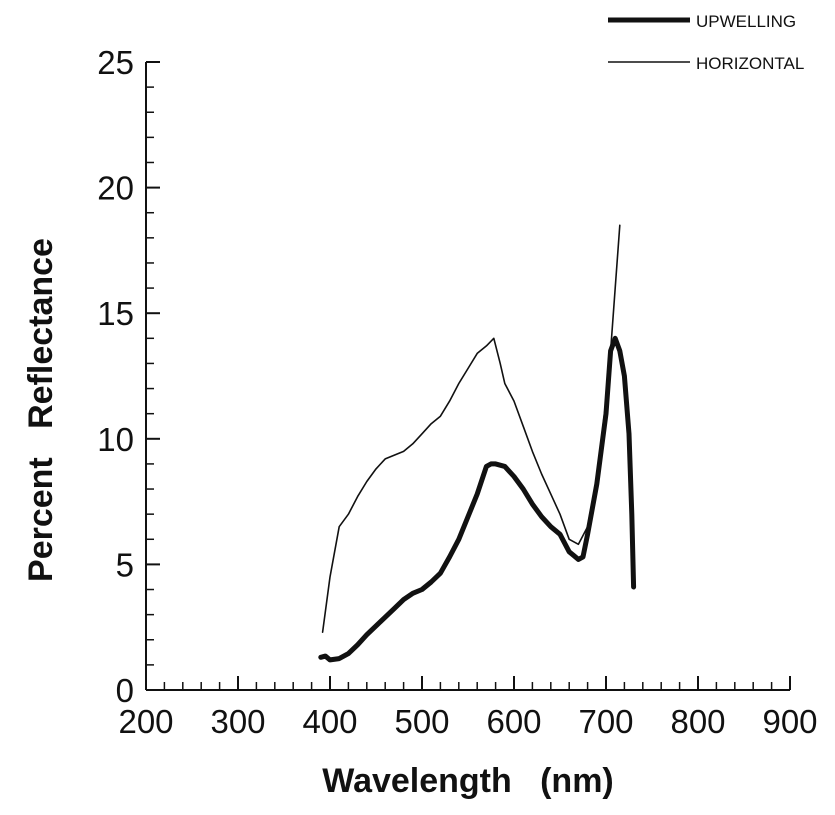  I want to click on y-tick-label: 5, so click(125, 564).